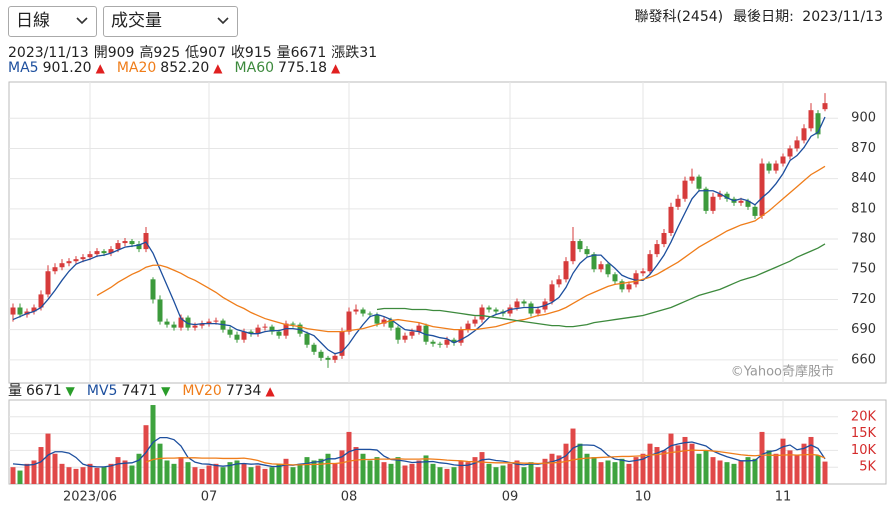 This screenshot has width=889, height=519. I want to click on indicator-value: 成交量, so click(136, 21).